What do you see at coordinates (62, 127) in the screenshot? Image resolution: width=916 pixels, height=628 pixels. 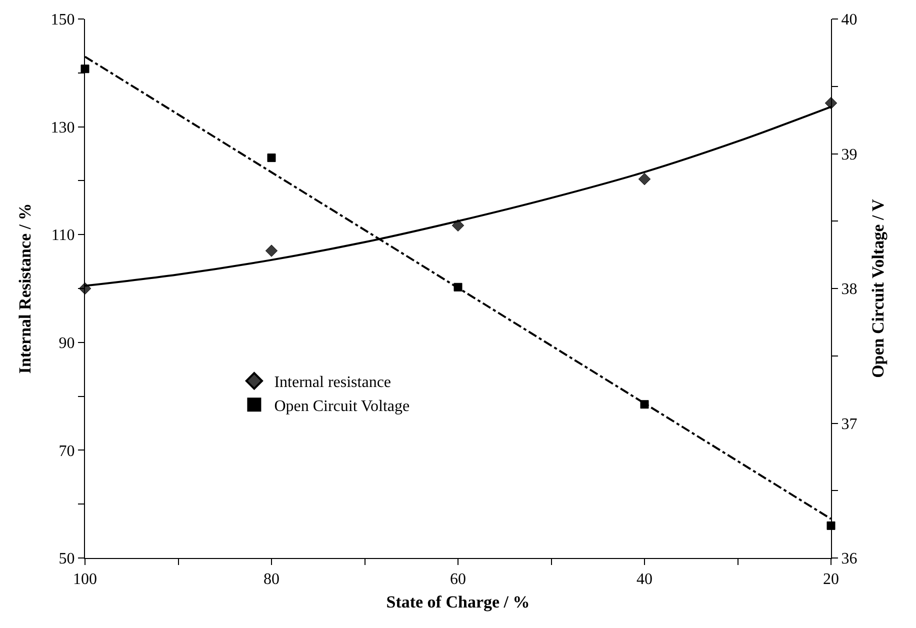 I see `y-tick-label: 130` at bounding box center [62, 127].